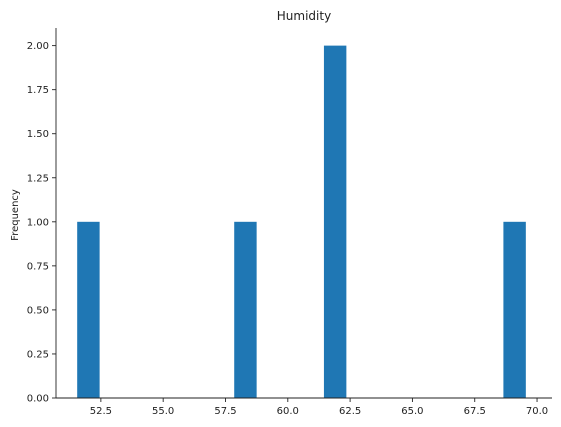 The image size is (561, 427). I want to click on y-tick-label: 0.75, so click(38, 266).